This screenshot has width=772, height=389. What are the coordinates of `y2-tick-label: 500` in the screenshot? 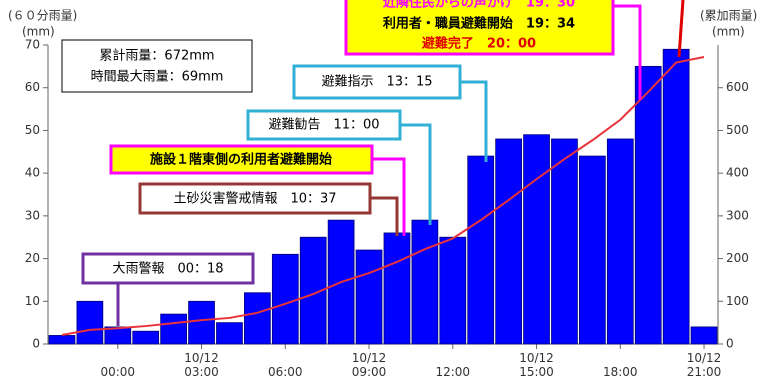 It's located at (737, 130).